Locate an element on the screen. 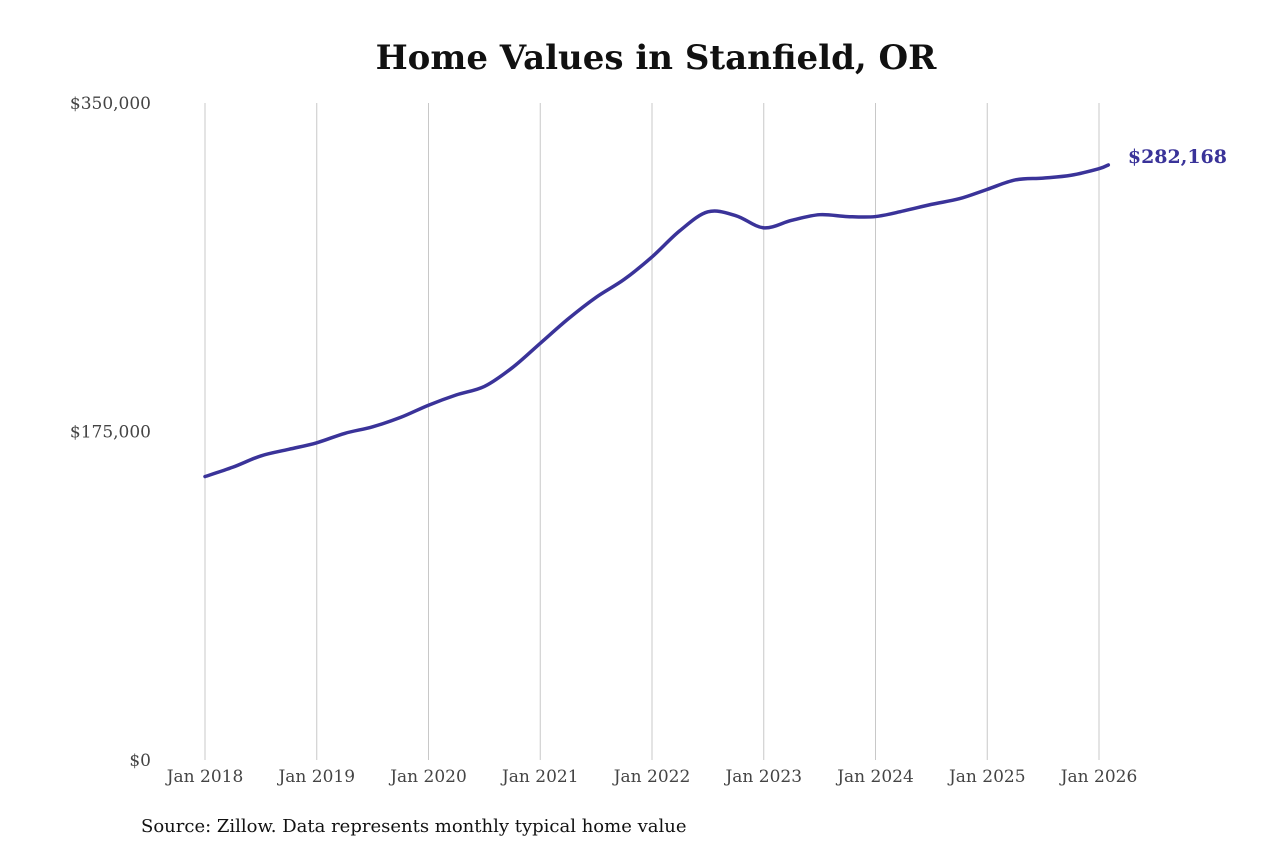 This screenshot has width=1280, height=853. y-tick-label: $350,000 is located at coordinates (110, 104).